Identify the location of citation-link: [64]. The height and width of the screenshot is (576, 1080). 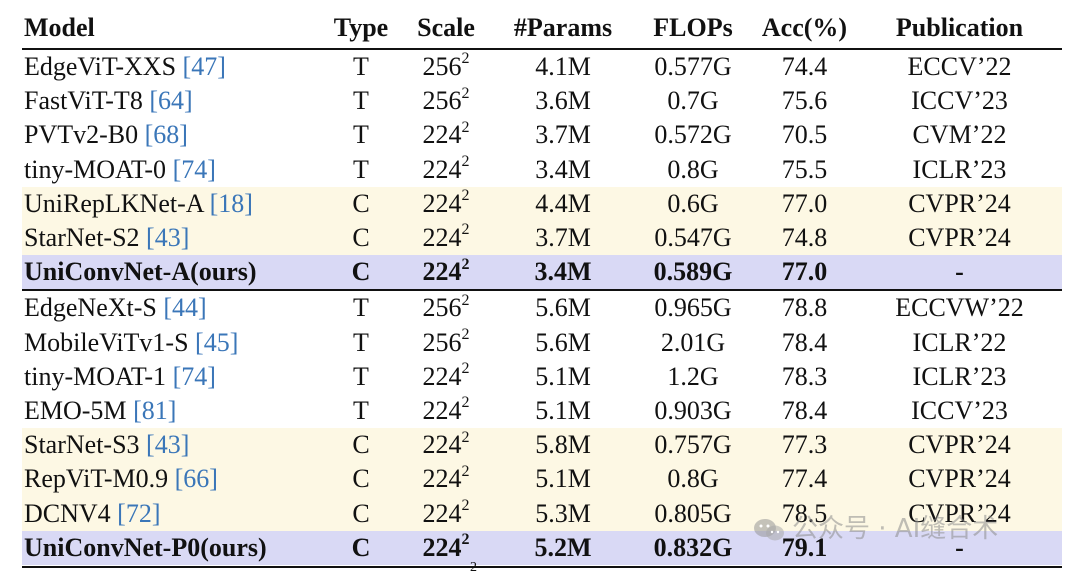
(171, 101).